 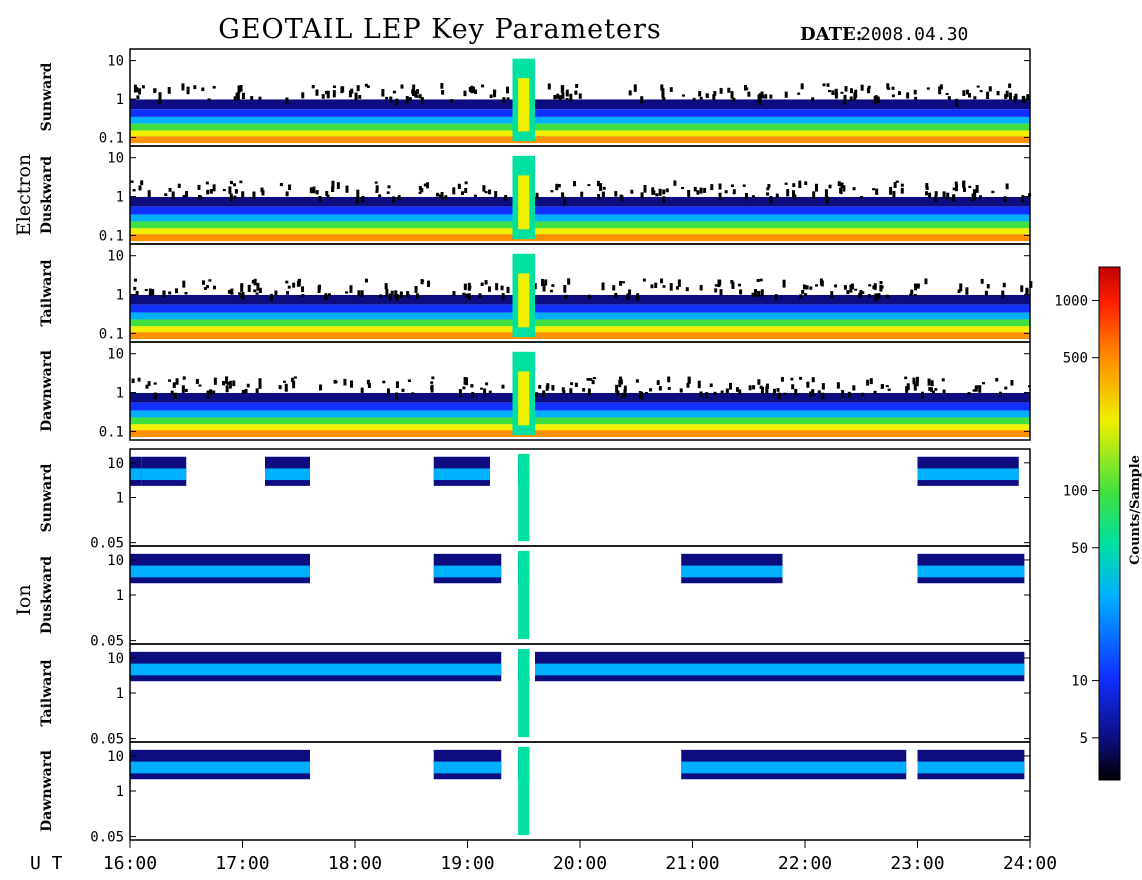 I want to click on panel-label-electron-dawnward: Dawnward, so click(x=47, y=391).